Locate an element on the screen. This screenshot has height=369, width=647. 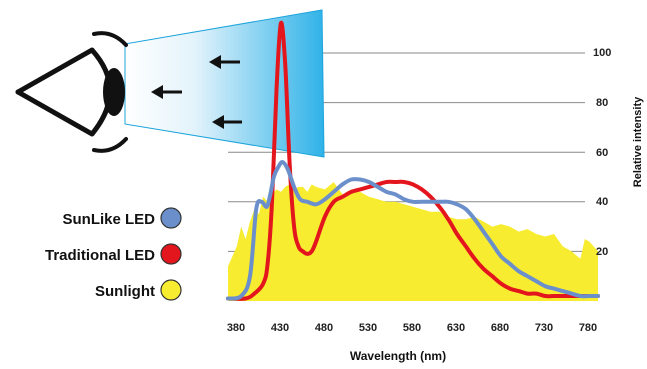
y-tick-label: 40 is located at coordinates (602, 202).